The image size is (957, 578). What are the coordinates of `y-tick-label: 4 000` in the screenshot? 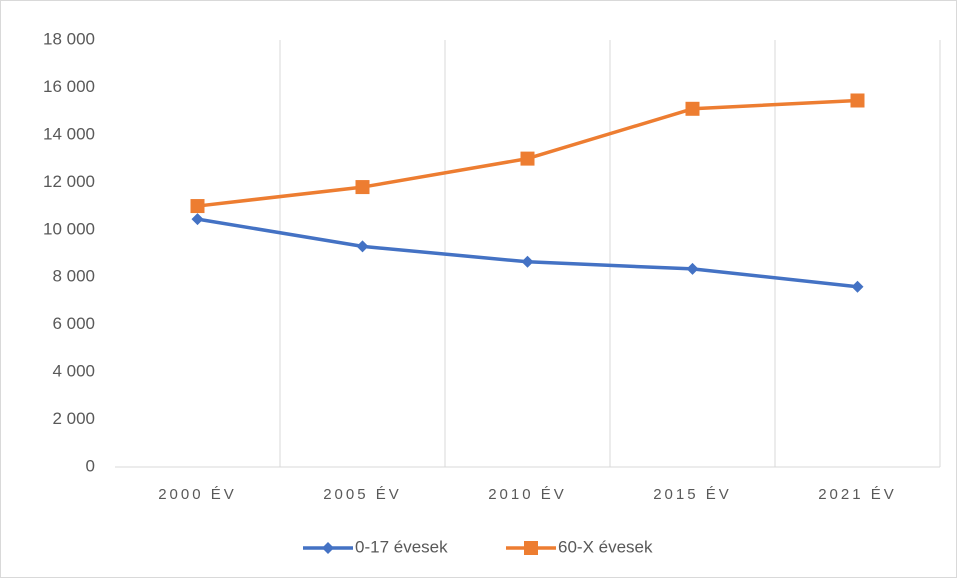 It's located at (73, 371).